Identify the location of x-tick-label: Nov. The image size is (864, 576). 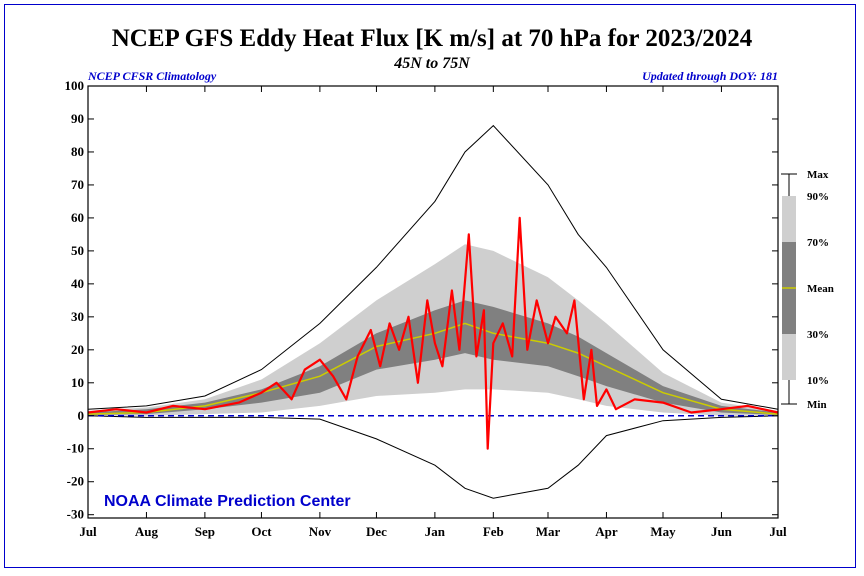
(320, 531).